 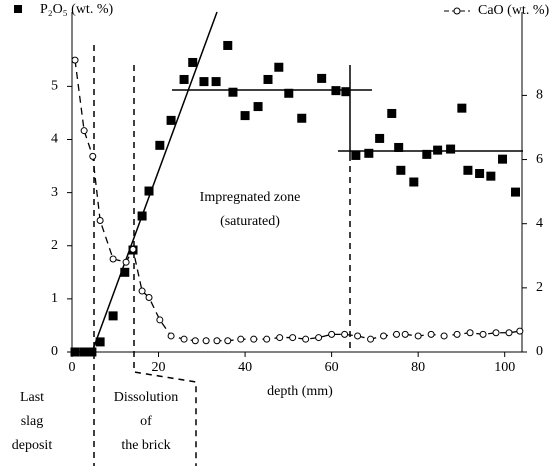 I want to click on y2-tick-label: 4, so click(x=539, y=223).